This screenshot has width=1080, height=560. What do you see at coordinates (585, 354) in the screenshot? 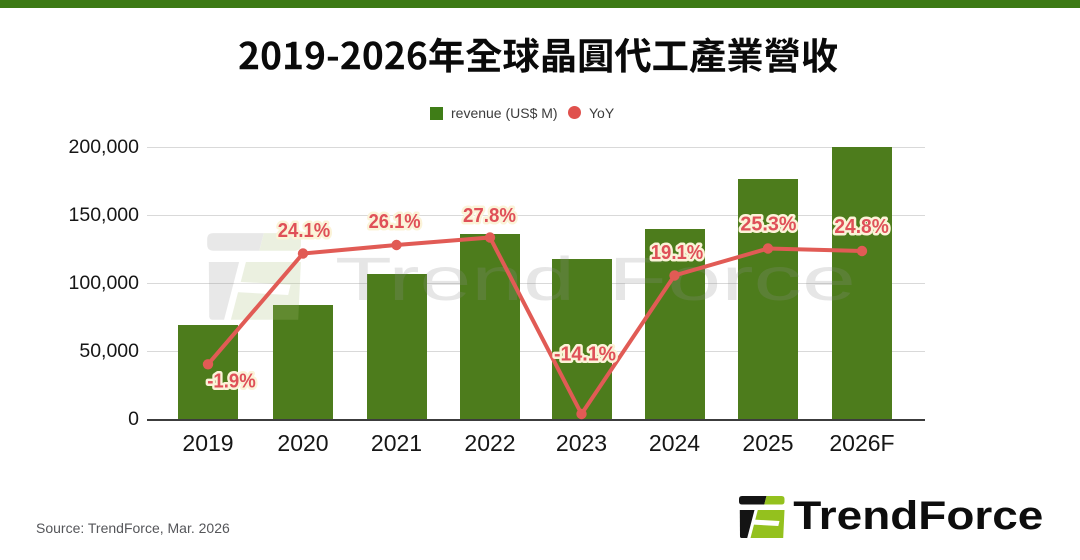
I see `svg-text: -14.1%` at bounding box center [585, 354].